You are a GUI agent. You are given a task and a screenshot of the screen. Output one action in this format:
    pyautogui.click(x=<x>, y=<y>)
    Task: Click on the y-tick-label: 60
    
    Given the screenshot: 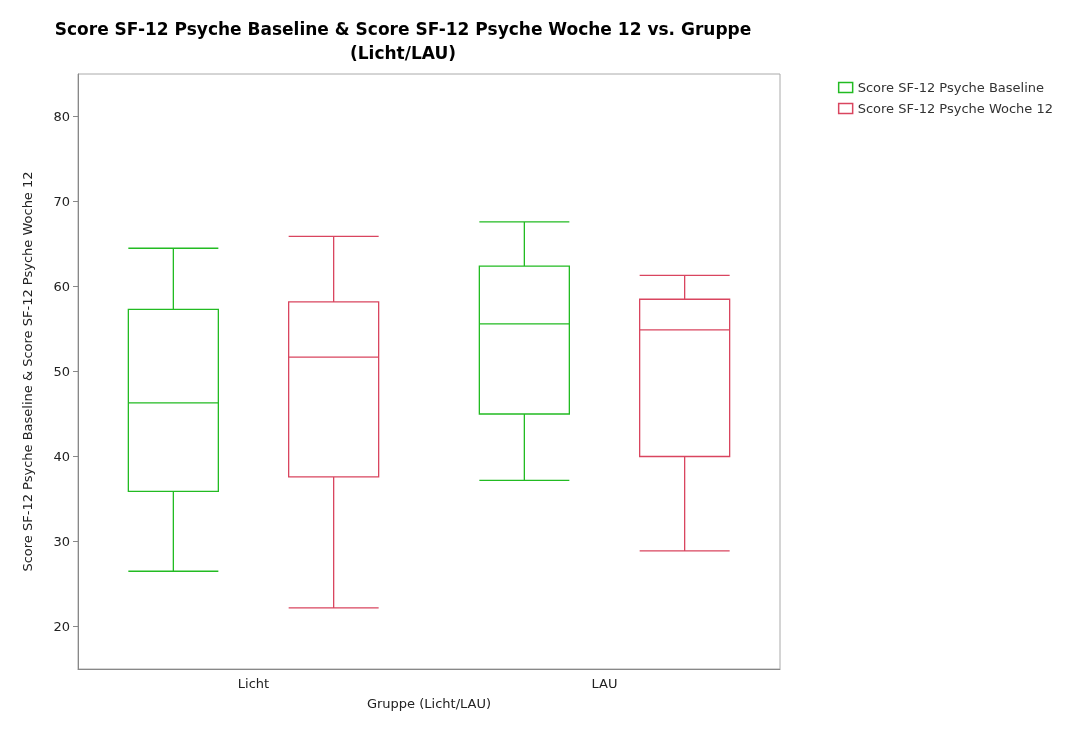 What is the action you would take?
    pyautogui.click(x=61, y=286)
    